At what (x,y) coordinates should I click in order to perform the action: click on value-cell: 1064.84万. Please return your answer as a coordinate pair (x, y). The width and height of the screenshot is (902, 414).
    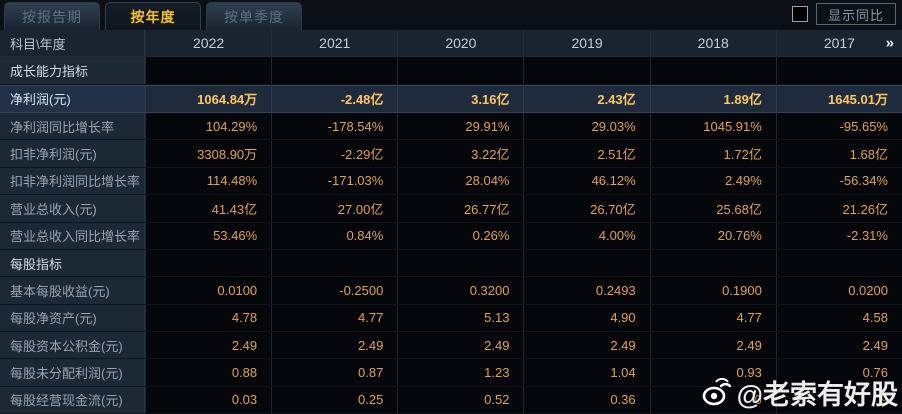
    Looking at the image, I should click on (208, 99).